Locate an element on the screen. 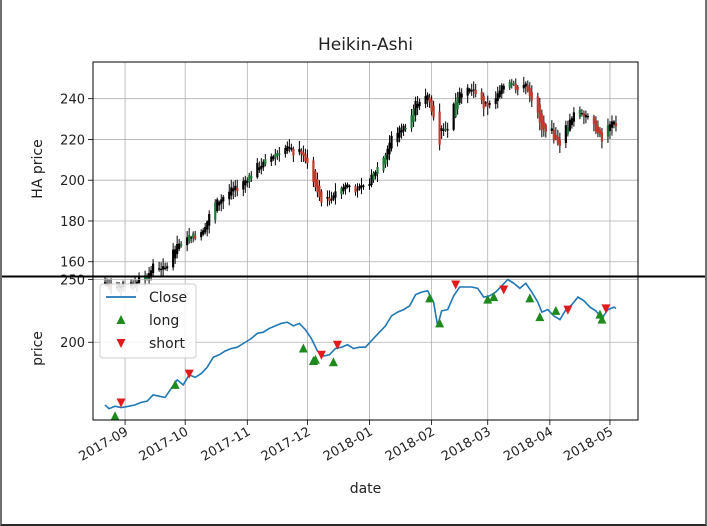 This screenshot has width=707, height=526. x-tick-label: 2018-03 is located at coordinates (466, 444).